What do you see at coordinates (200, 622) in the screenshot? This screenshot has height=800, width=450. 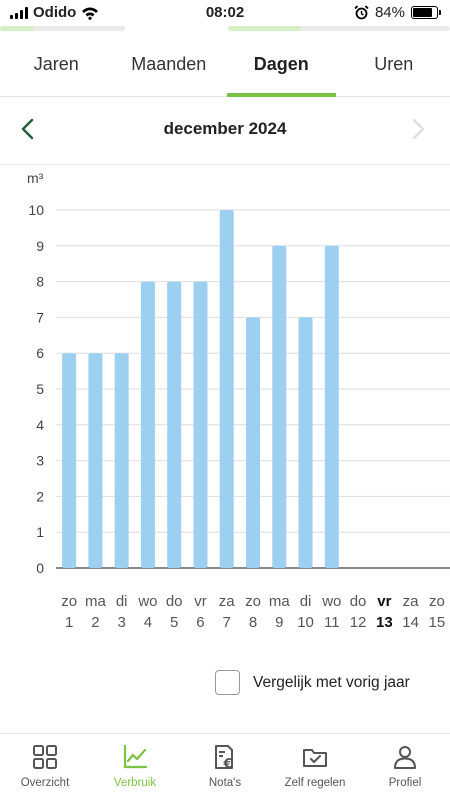 I see `x-day-label: 6` at bounding box center [200, 622].